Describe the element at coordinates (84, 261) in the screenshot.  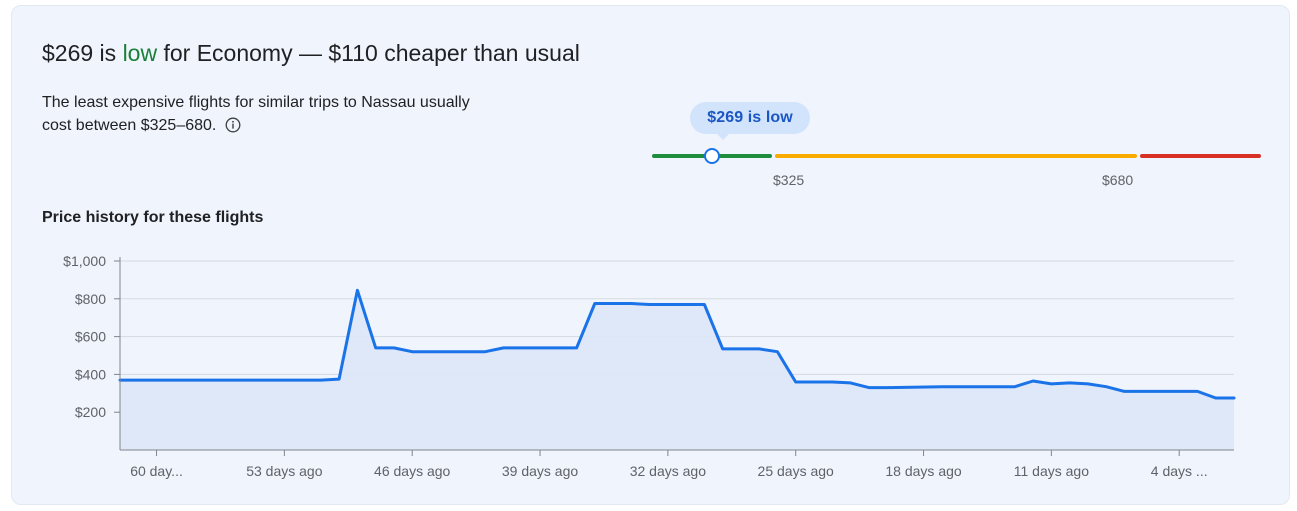
I see `y-tick-label: $1,000` at that location.